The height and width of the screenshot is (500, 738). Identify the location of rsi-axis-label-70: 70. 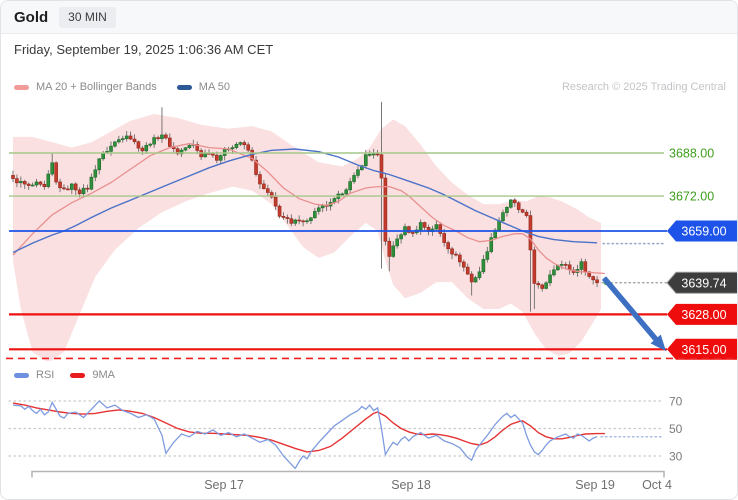
(676, 402).